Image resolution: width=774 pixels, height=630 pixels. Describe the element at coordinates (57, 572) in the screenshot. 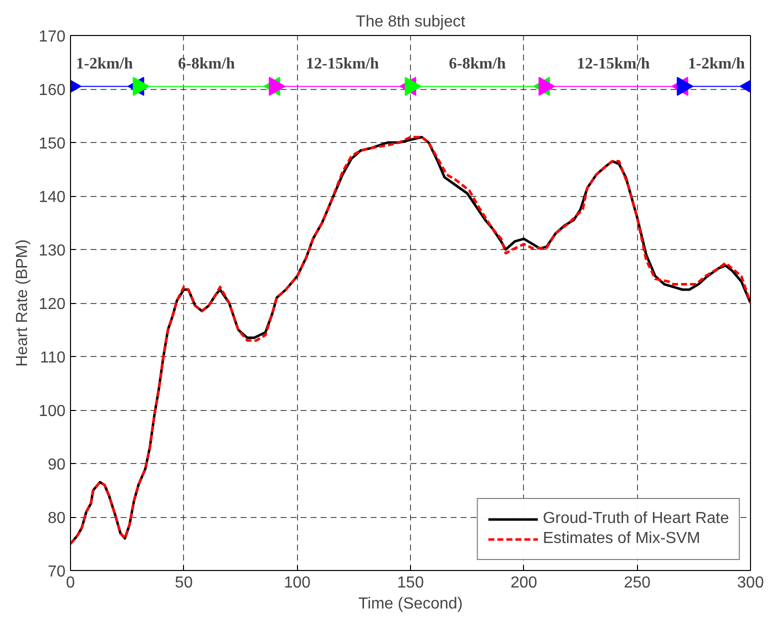

I see `y-tick-label: 70` at that location.